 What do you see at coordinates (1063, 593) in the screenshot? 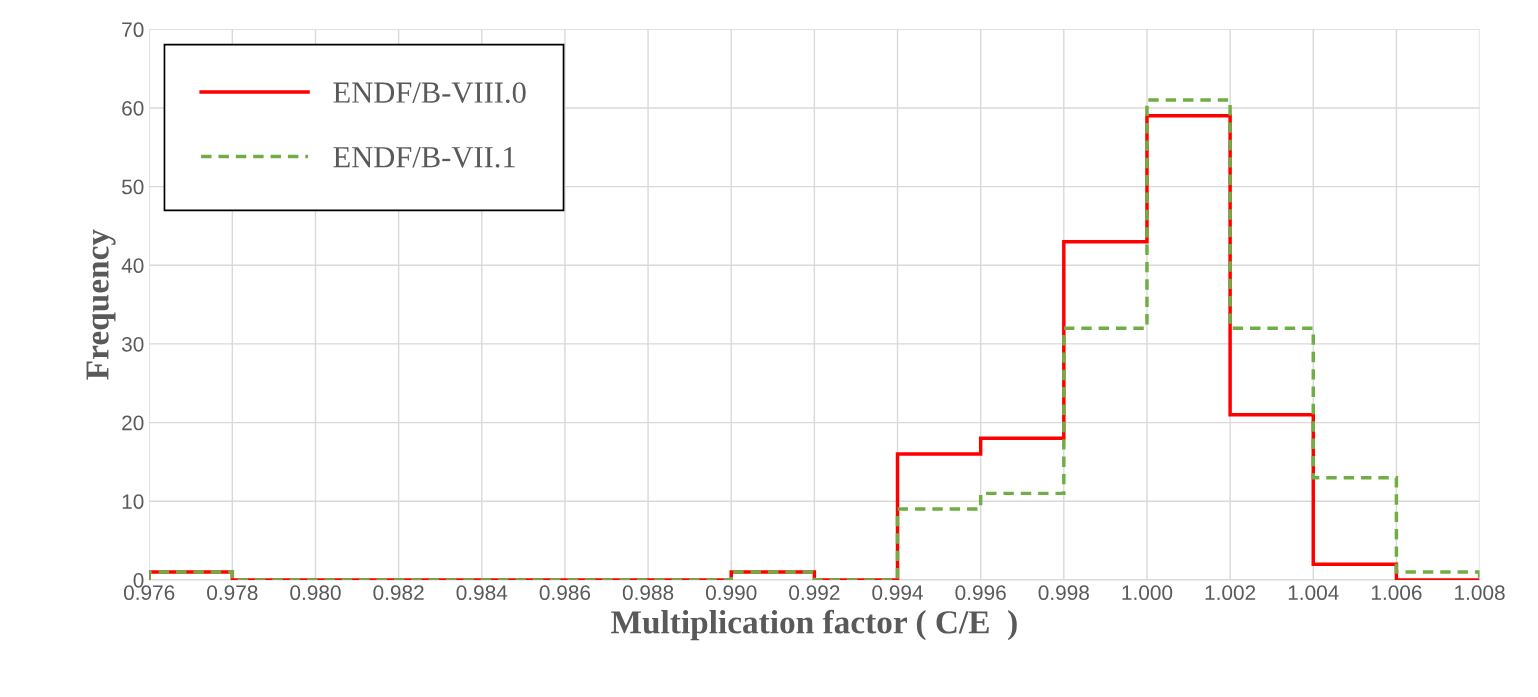
I see `x-tick-label: 0.998` at bounding box center [1063, 593].